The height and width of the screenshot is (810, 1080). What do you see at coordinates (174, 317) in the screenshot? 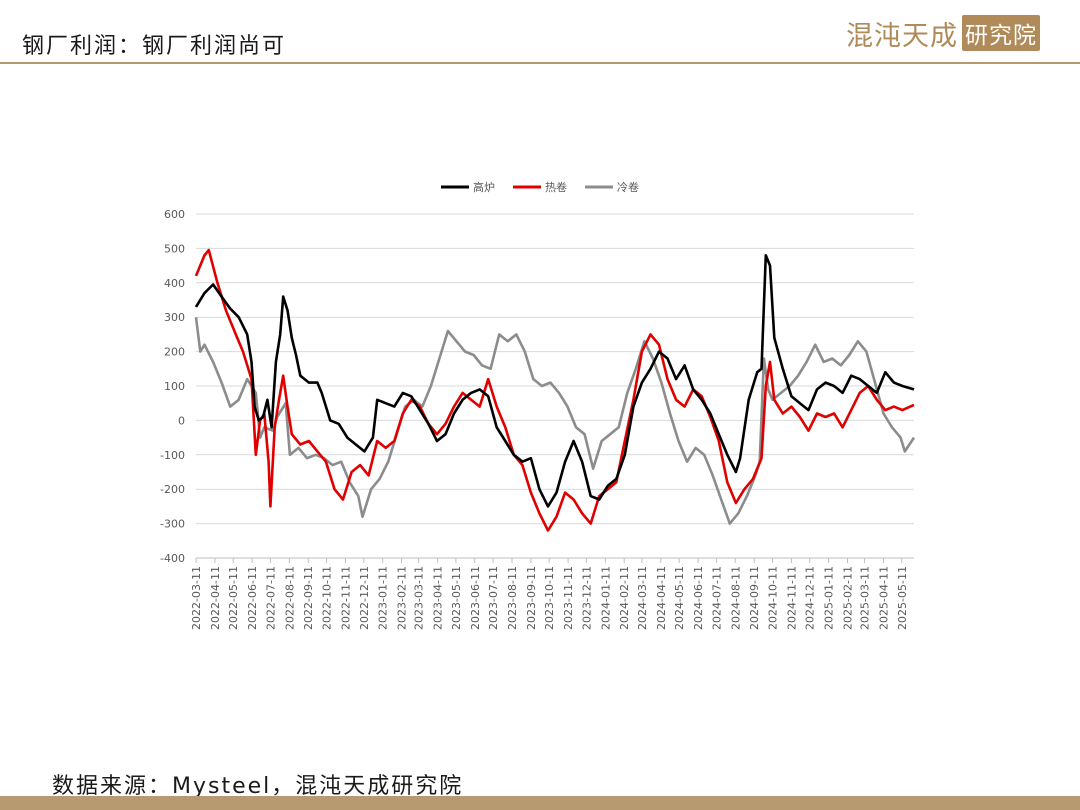
I see `y-tick-label: 300` at bounding box center [174, 317].